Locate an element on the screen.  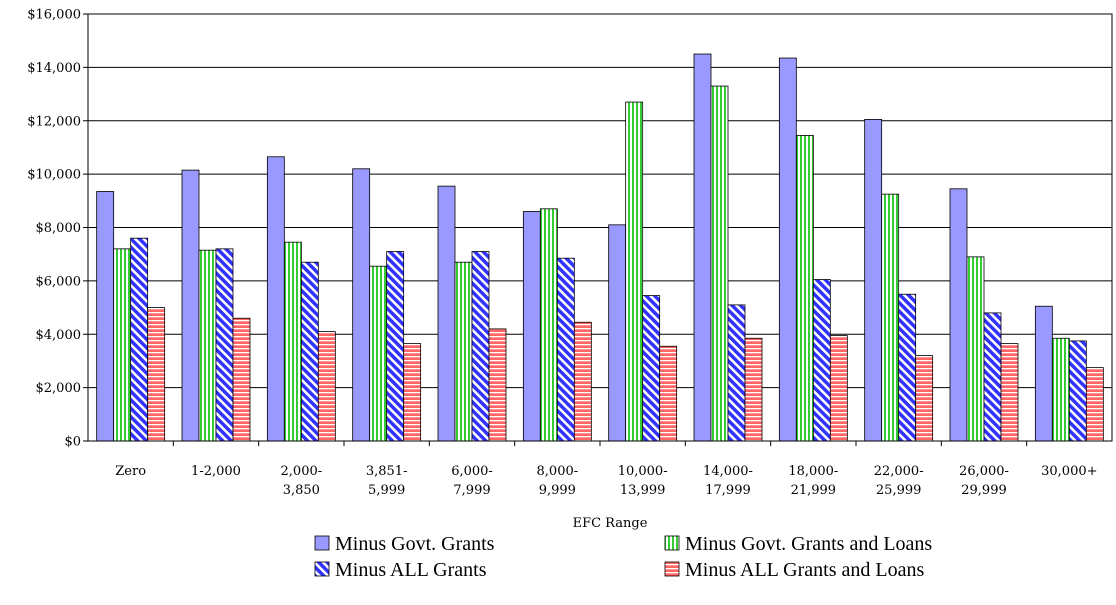
x-tick-label: 13,999 is located at coordinates (643, 490).